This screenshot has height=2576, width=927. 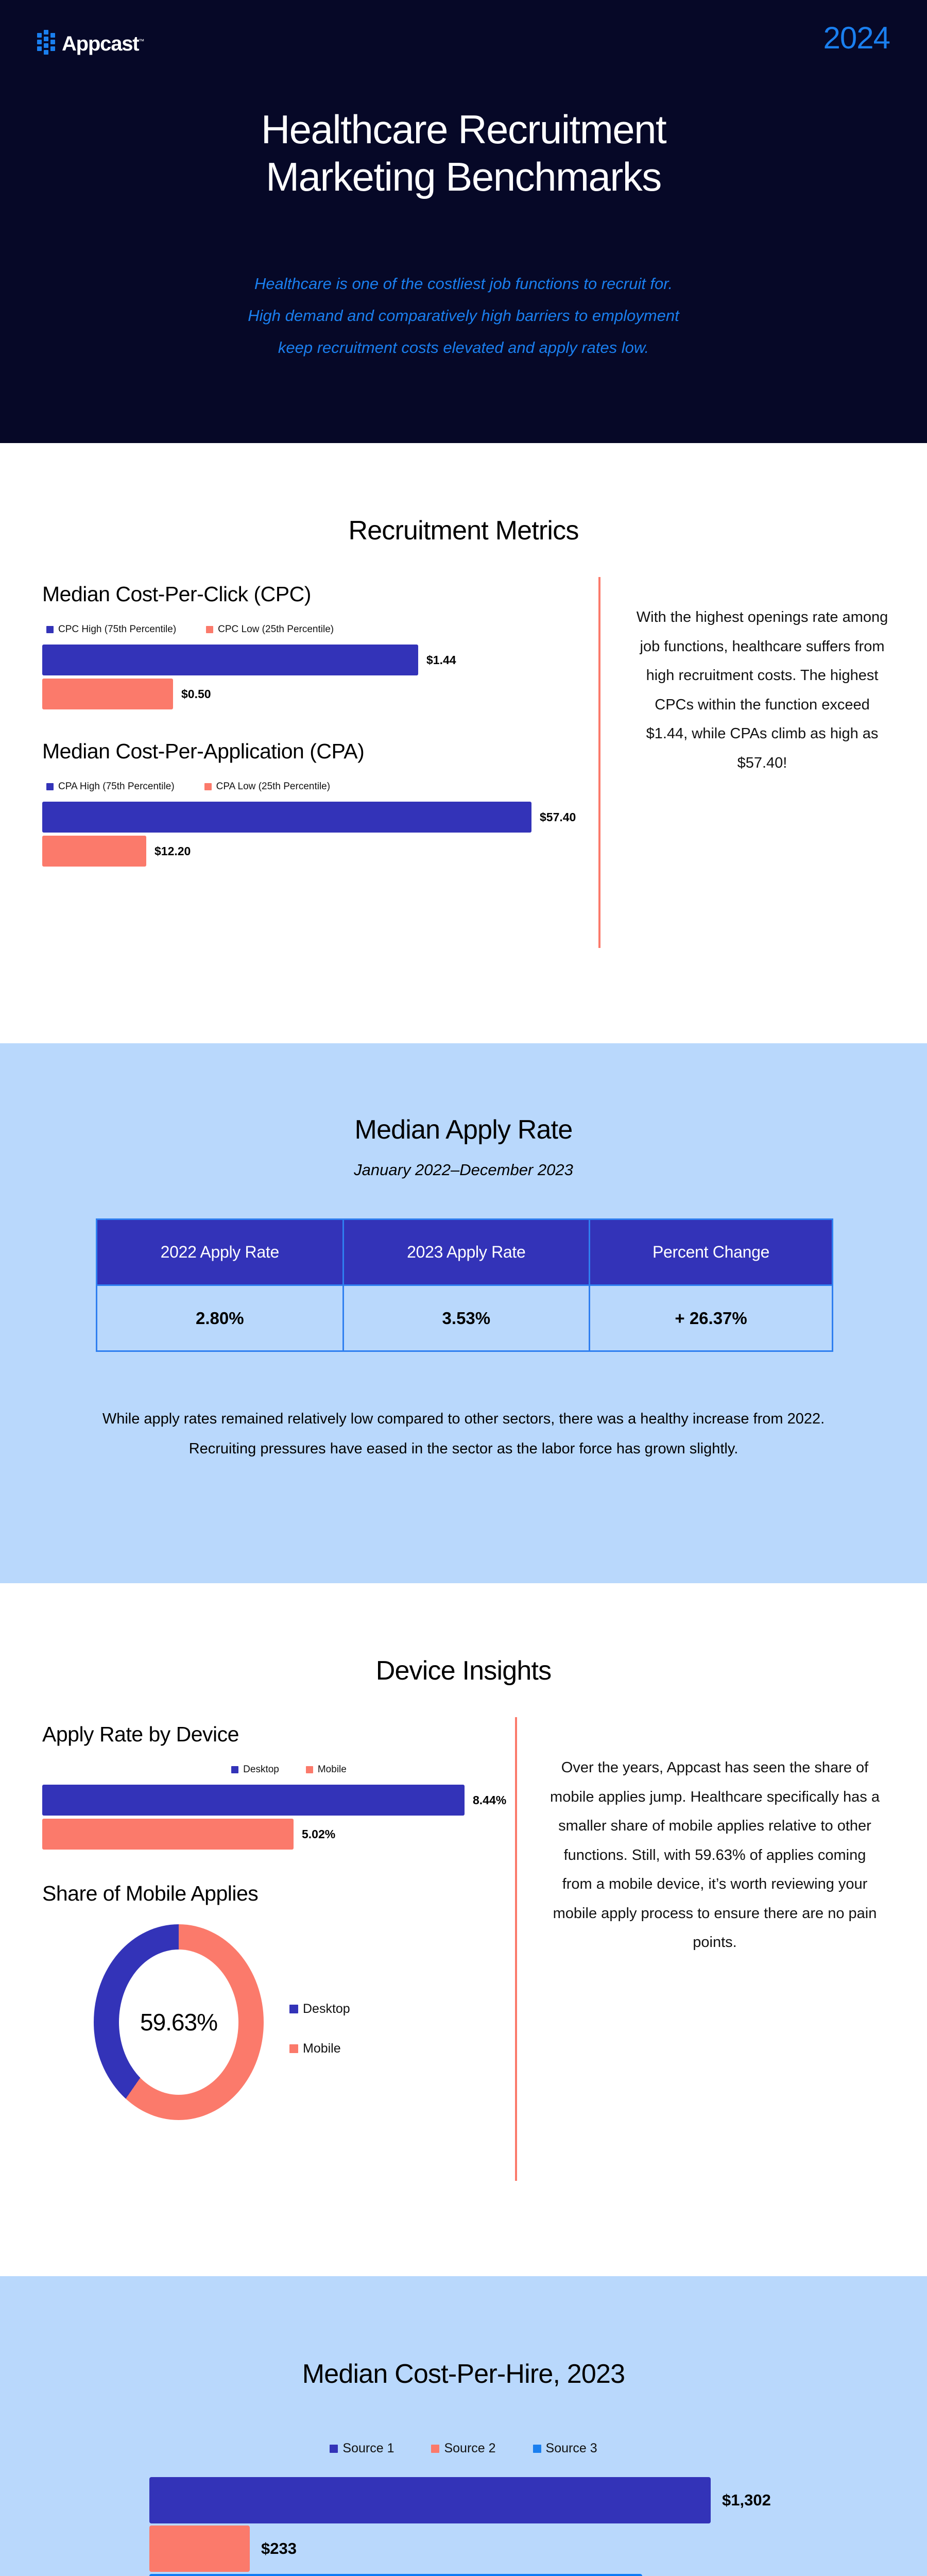 What do you see at coordinates (463, 1170) in the screenshot?
I see `apply-rate-subtitle: January 2022–December 2023` at bounding box center [463, 1170].